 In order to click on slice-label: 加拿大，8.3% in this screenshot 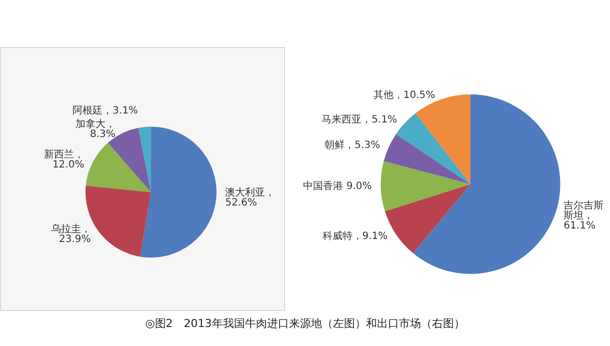, I will do `click(95, 129)`.